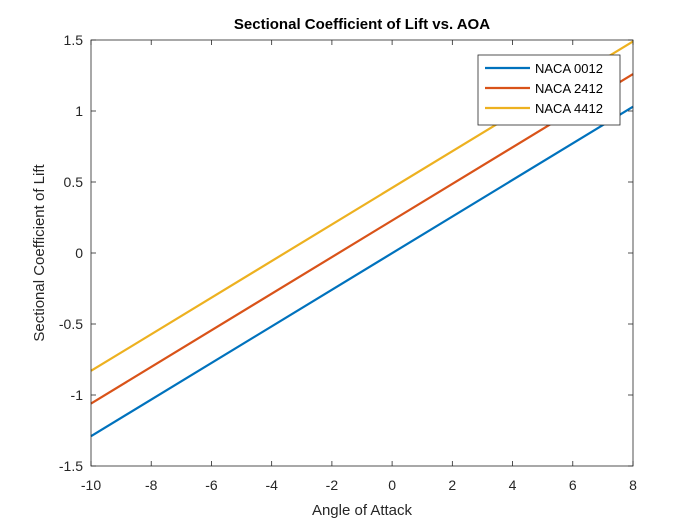 Image resolution: width=700 pixels, height=525 pixels. What do you see at coordinates (39, 253) in the screenshot?
I see `y-axis-label: Sectional Coefficient of Lift` at bounding box center [39, 253].